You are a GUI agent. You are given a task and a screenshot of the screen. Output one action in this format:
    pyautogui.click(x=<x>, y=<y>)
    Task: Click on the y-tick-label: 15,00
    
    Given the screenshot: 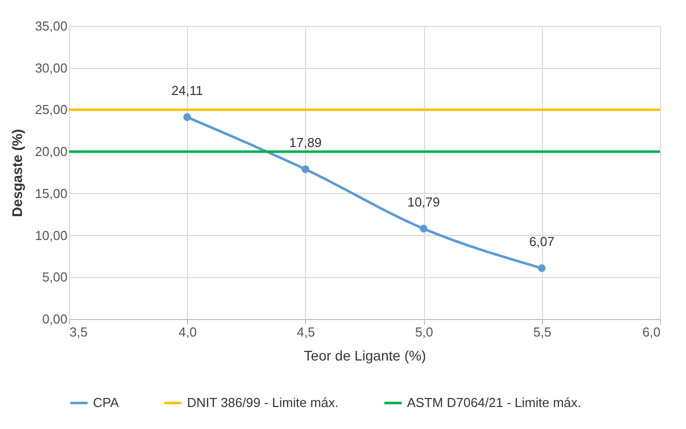 What is the action you would take?
    pyautogui.click(x=51, y=193)
    